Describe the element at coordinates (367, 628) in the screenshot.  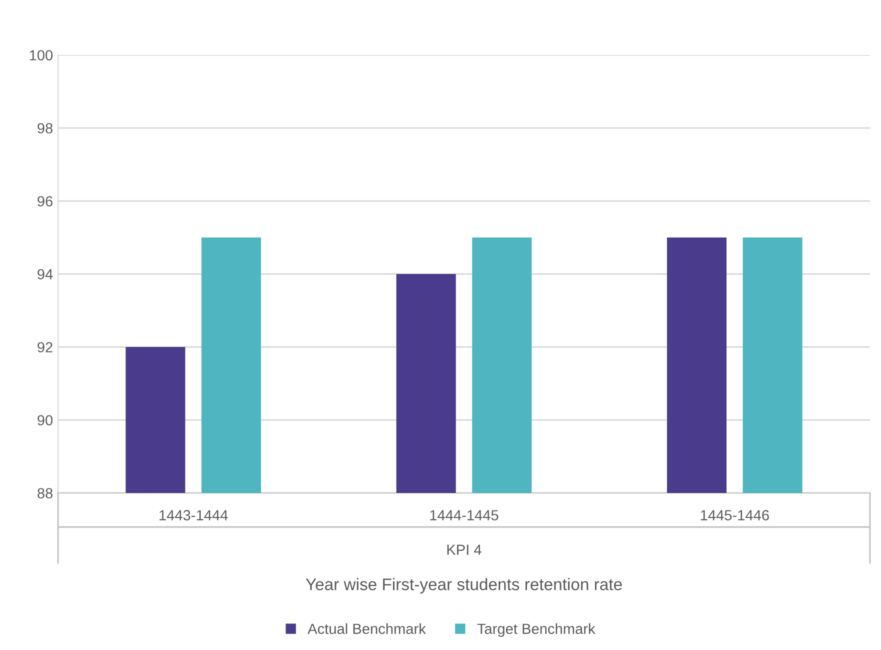
I see `legend-label: Actual Benchmark` at that location.